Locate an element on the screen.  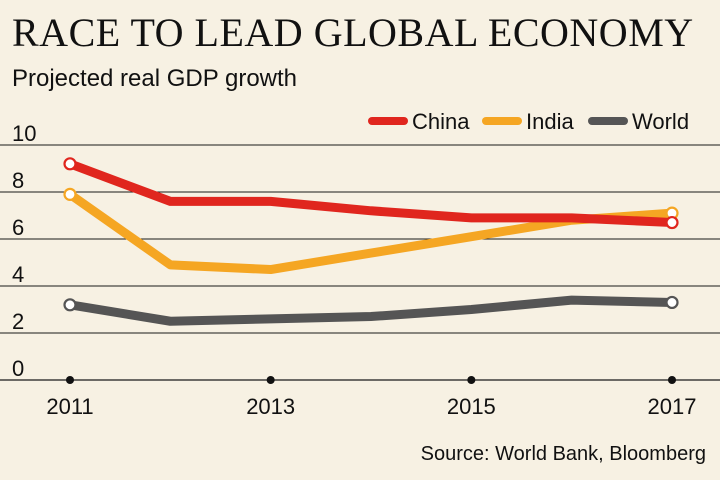
y-tick-label: 10 is located at coordinates (24, 133).